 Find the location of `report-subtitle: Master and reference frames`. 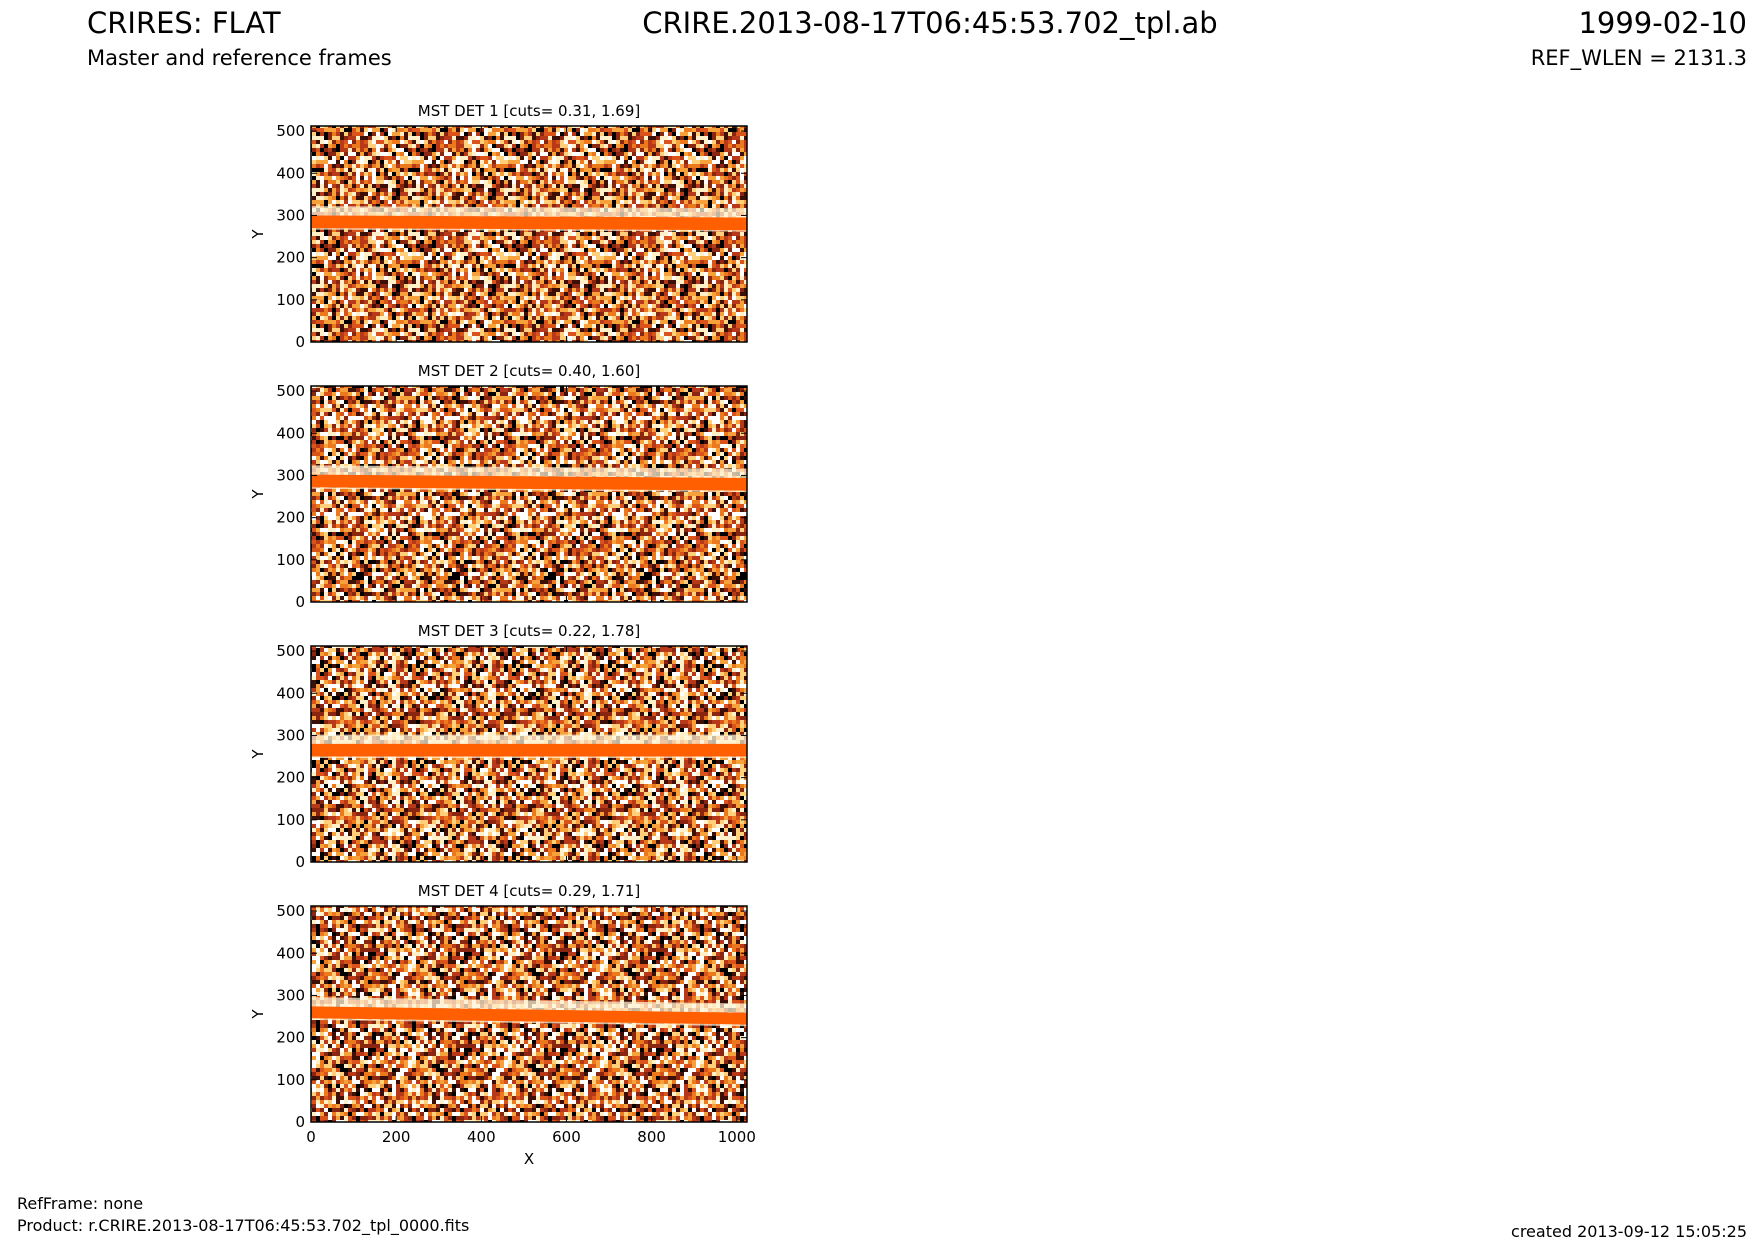

report-subtitle: Master and reference frames is located at coordinates (239, 58).